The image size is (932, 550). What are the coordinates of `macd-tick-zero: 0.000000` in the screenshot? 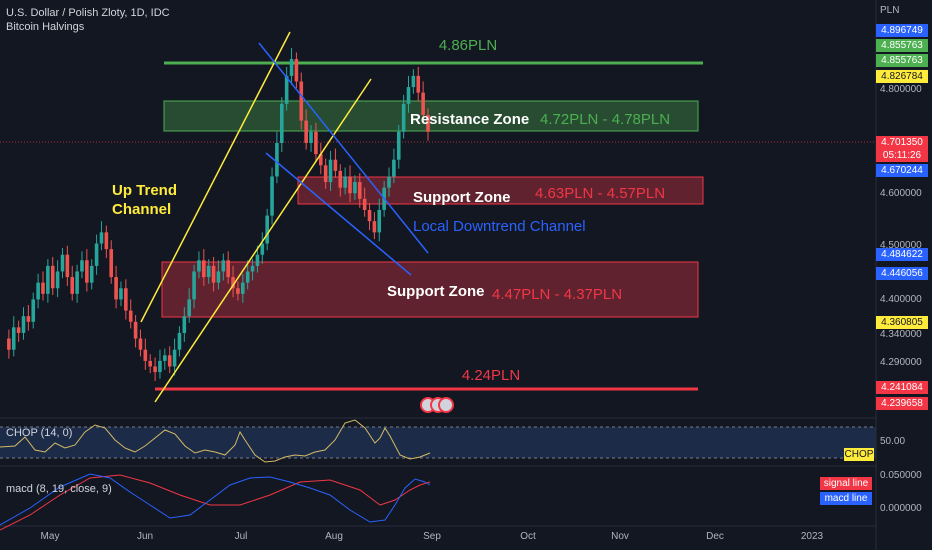 It's located at (901, 508).